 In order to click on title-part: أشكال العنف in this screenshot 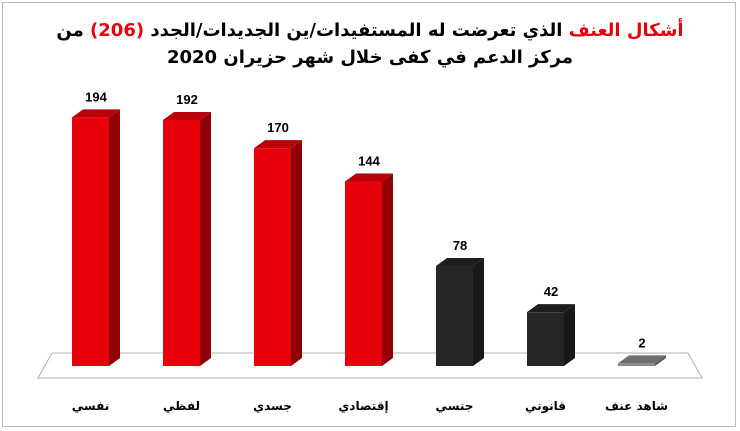, I will do `click(626, 30)`.